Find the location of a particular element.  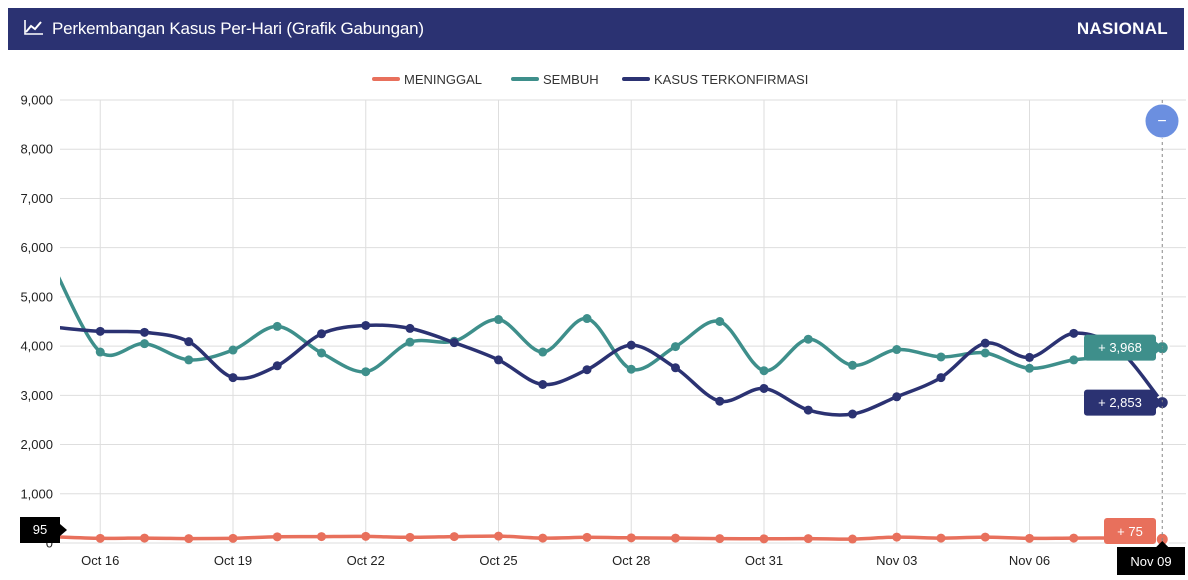

crosshair-y-label-box is located at coordinates (40, 530).